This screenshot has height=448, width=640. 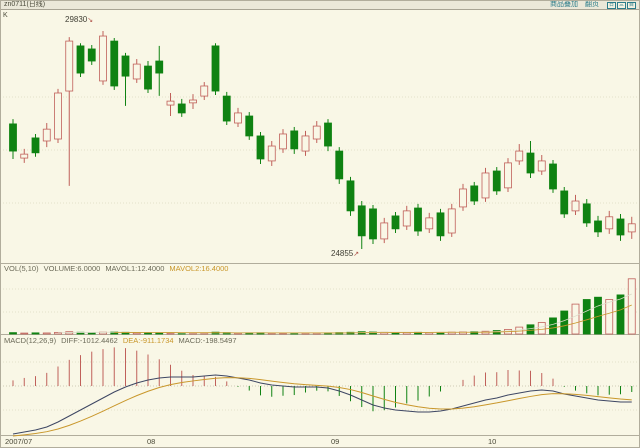 I want to click on high-price-annotation: 29830↘, so click(x=79, y=20).